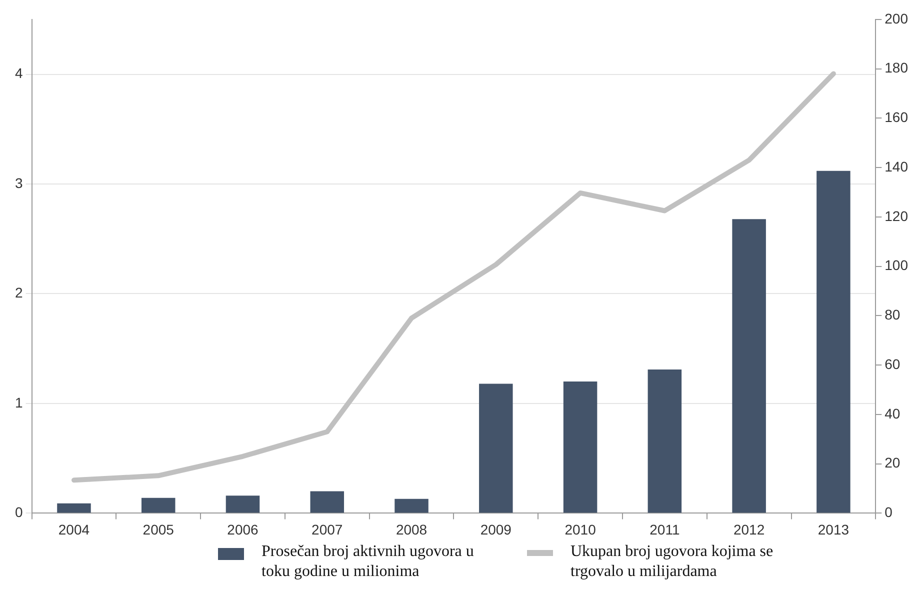  Describe the element at coordinates (892, 462) in the screenshot. I see `y2-tick-label: 20` at that location.